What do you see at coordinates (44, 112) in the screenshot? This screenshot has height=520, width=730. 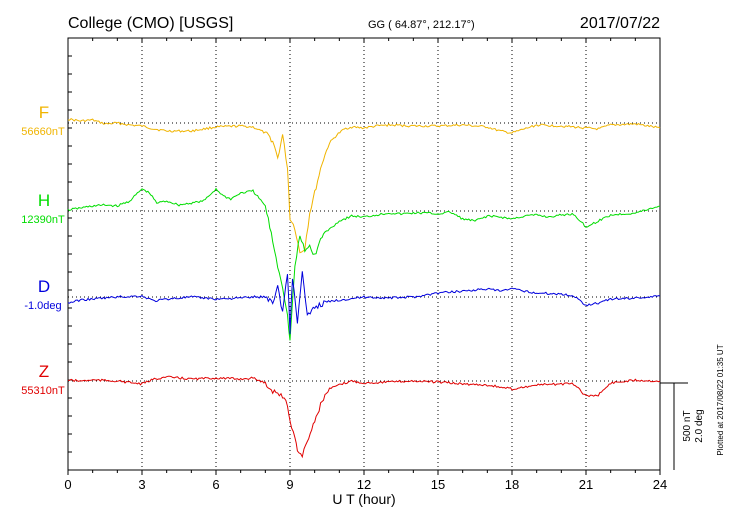 I see `series-name-f: F` at bounding box center [44, 112].